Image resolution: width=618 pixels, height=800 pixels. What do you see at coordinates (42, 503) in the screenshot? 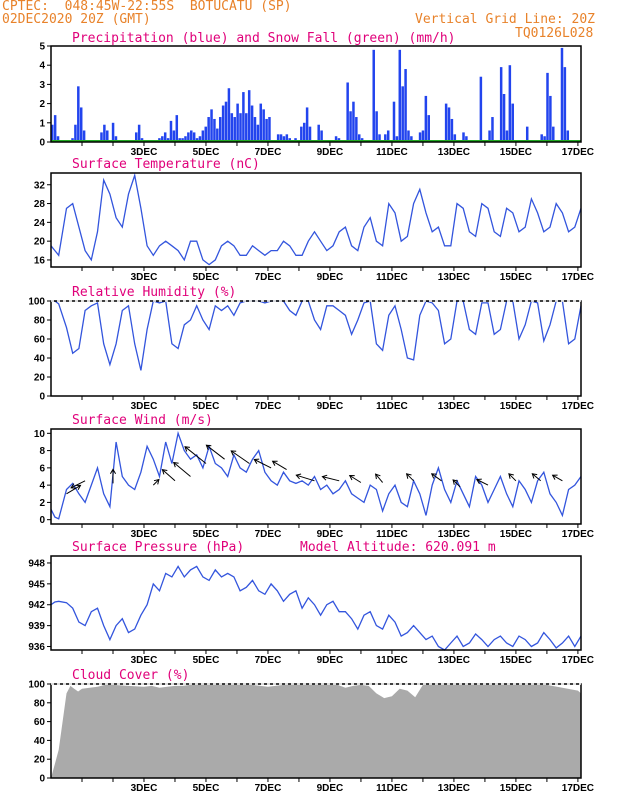
I see `y-tick-label: 2` at bounding box center [42, 503].